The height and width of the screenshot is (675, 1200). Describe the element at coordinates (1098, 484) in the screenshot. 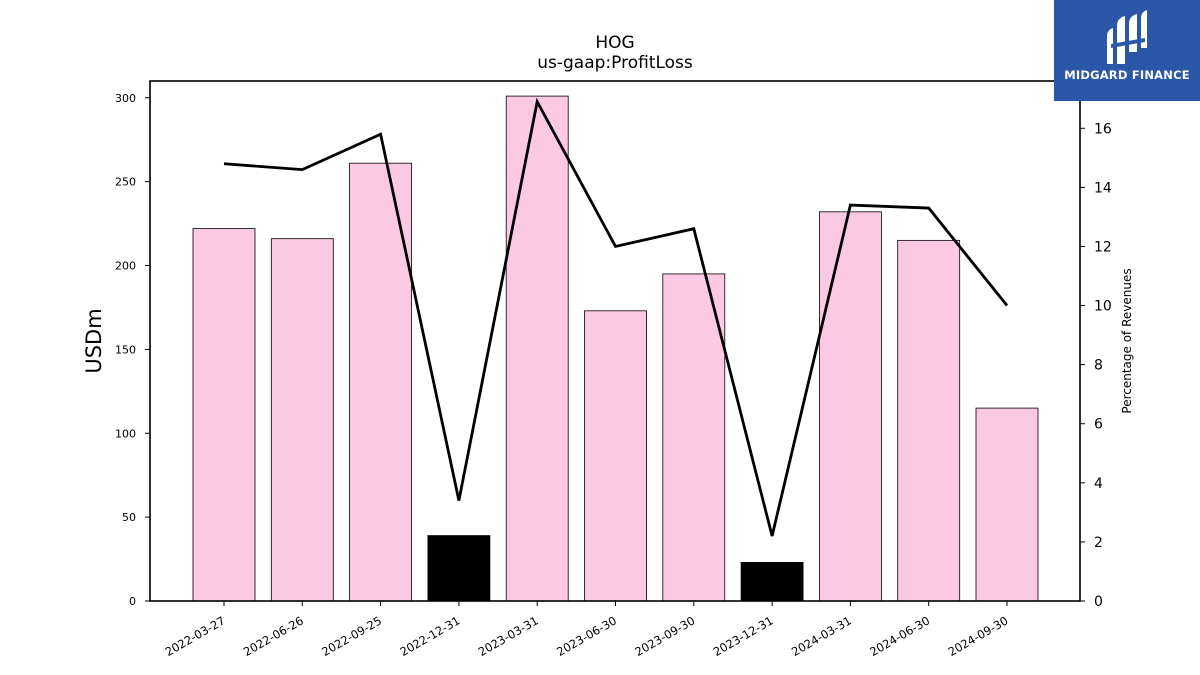

I see `y2-tick-label: 4` at that location.